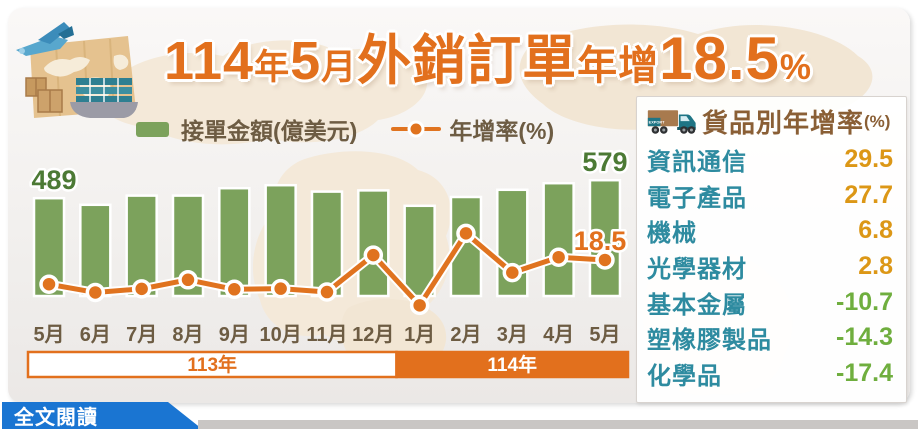  I want to click on airplane-icon, so click(45, 39).